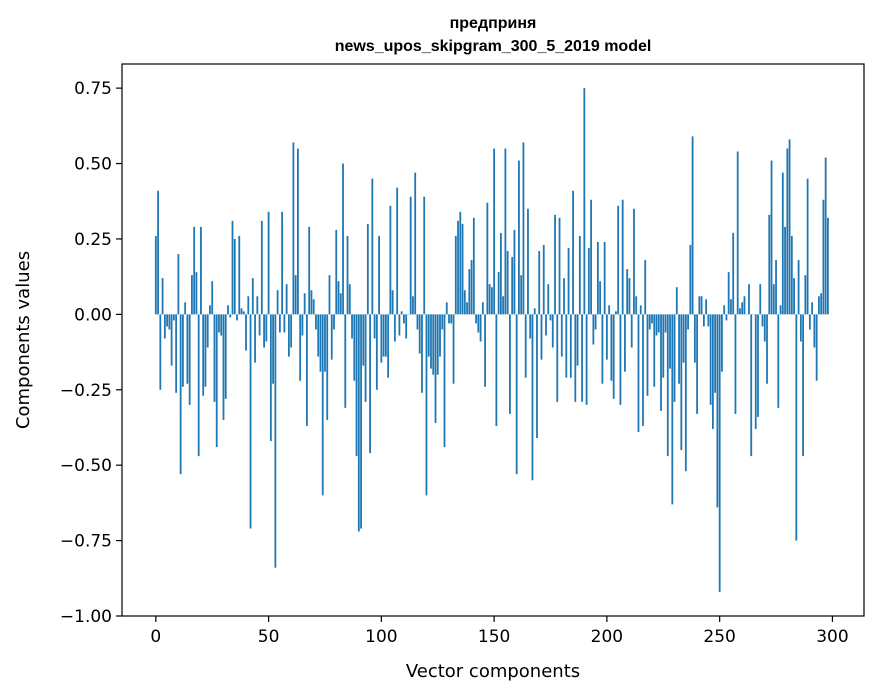 This screenshot has width=880, height=696. I want to click on y-tick-label: 0.25, so click(93, 240).